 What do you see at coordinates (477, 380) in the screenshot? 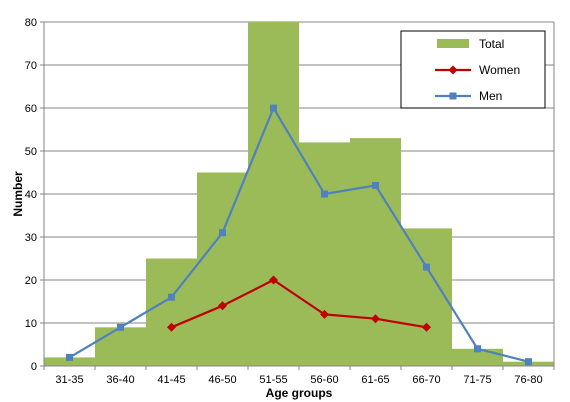
I see `x-tick-label: 71-75` at bounding box center [477, 380].